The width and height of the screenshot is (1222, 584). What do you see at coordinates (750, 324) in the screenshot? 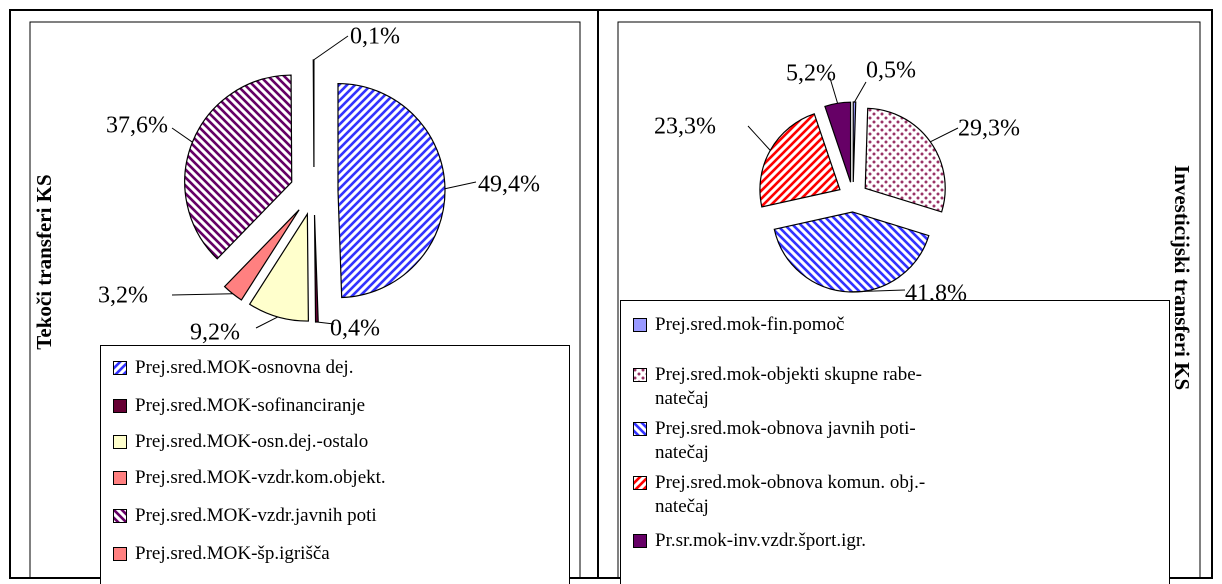
I see `legend-label: Prej.sred.mok-fin.pomoč` at bounding box center [750, 324].